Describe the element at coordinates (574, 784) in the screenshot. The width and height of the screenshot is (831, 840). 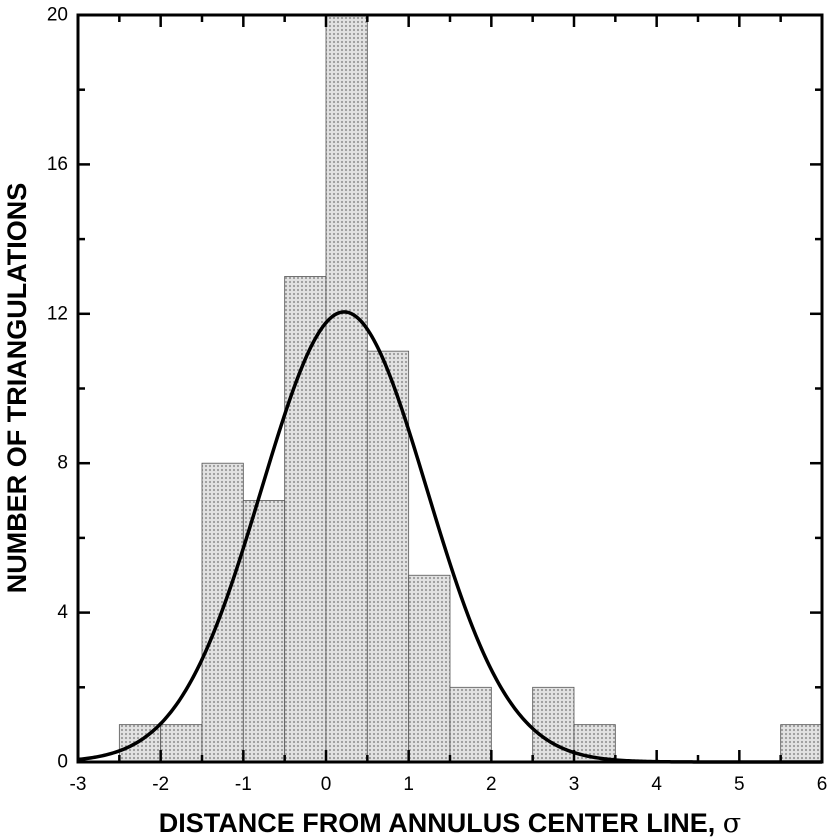
I see `x-tick-label: 3` at that location.